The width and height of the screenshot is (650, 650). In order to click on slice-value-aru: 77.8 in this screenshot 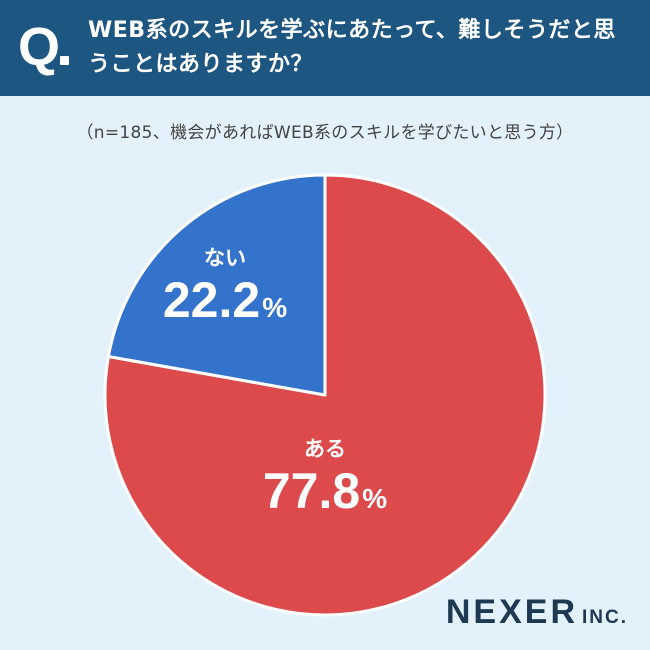, I will do `click(311, 491)`.